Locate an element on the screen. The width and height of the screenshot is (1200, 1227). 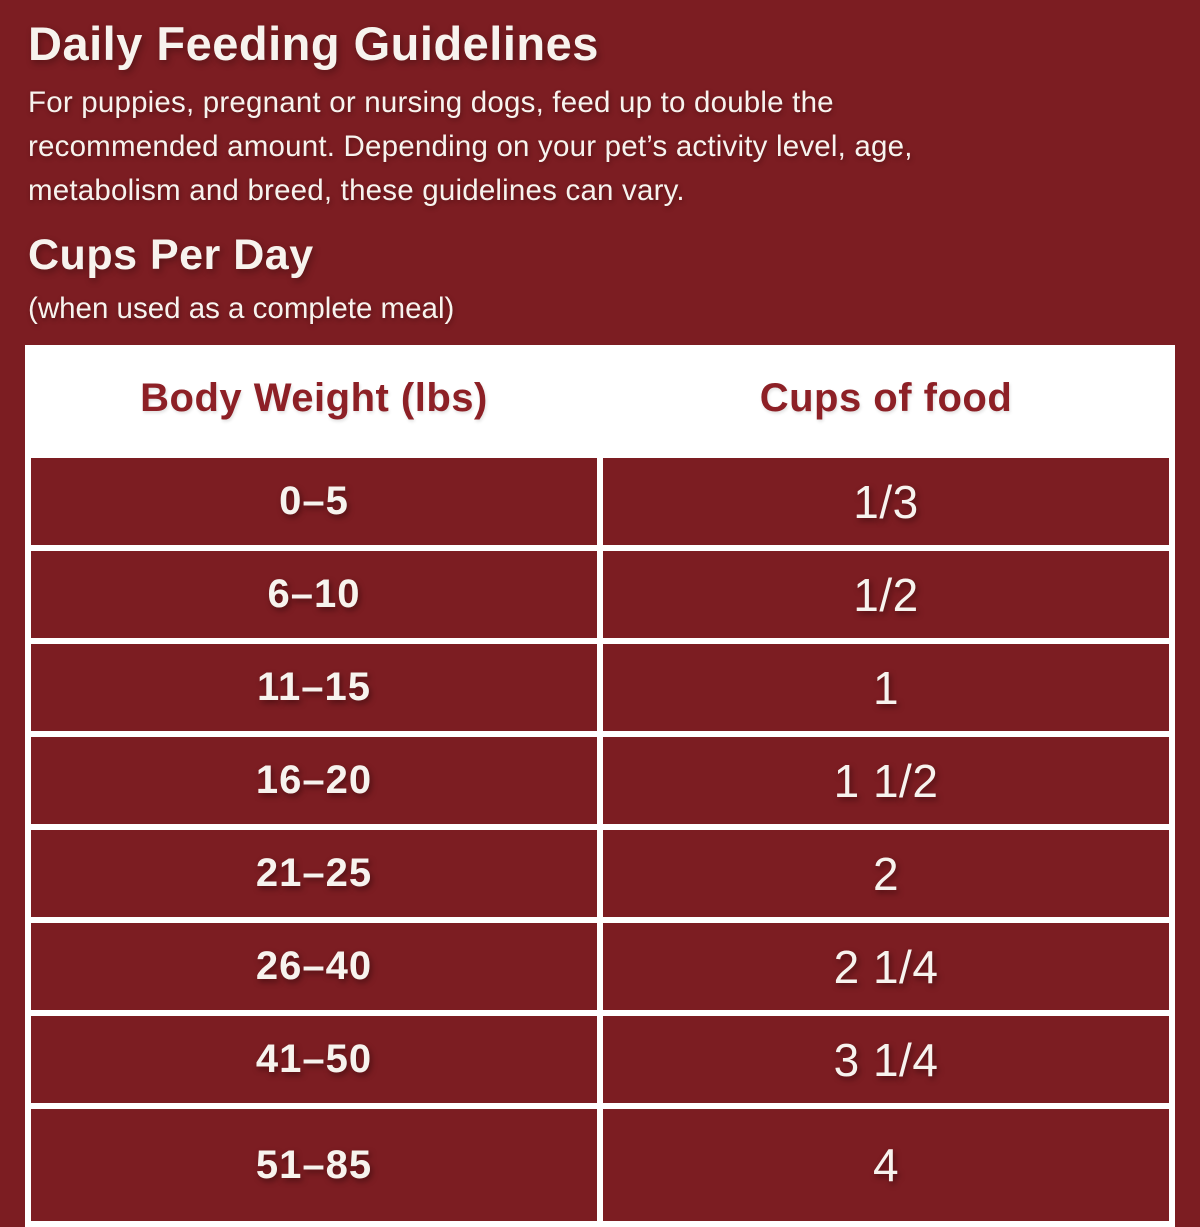
cups-cell: 3 1/4 is located at coordinates (886, 1059).